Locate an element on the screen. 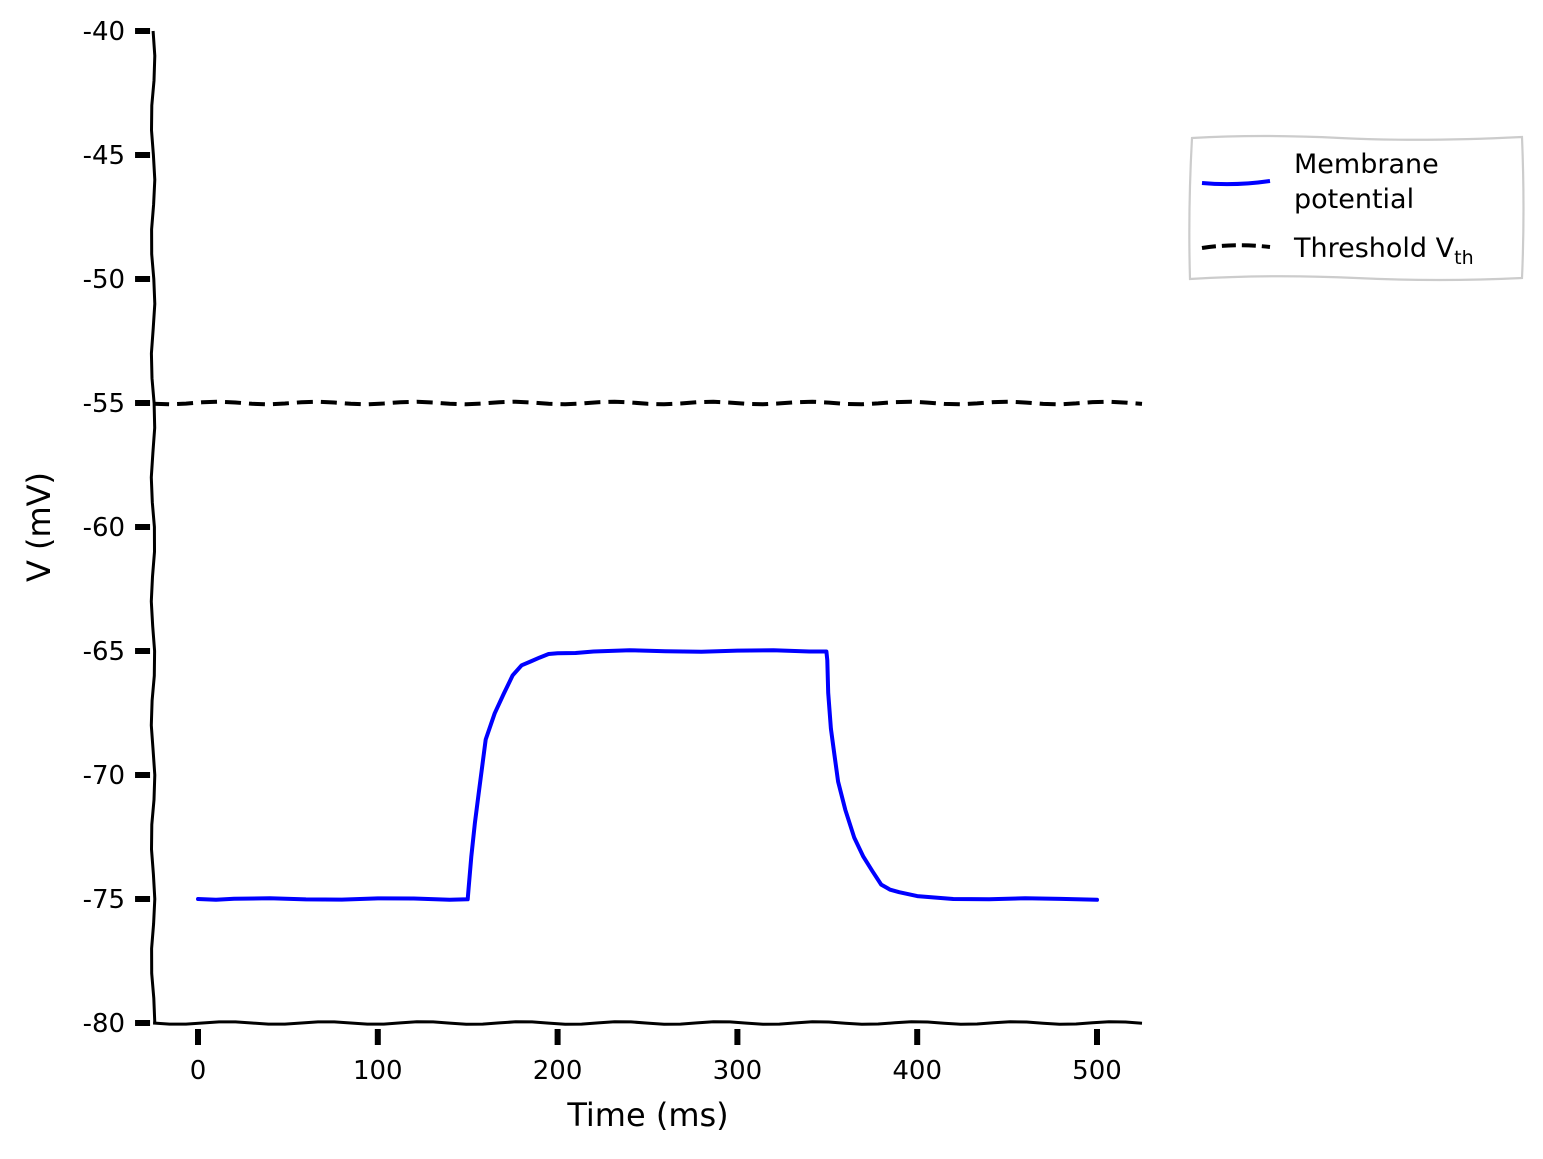 Image resolution: width=1543 pixels, height=1159 pixels. x-tick-label: 300 is located at coordinates (738, 1071).